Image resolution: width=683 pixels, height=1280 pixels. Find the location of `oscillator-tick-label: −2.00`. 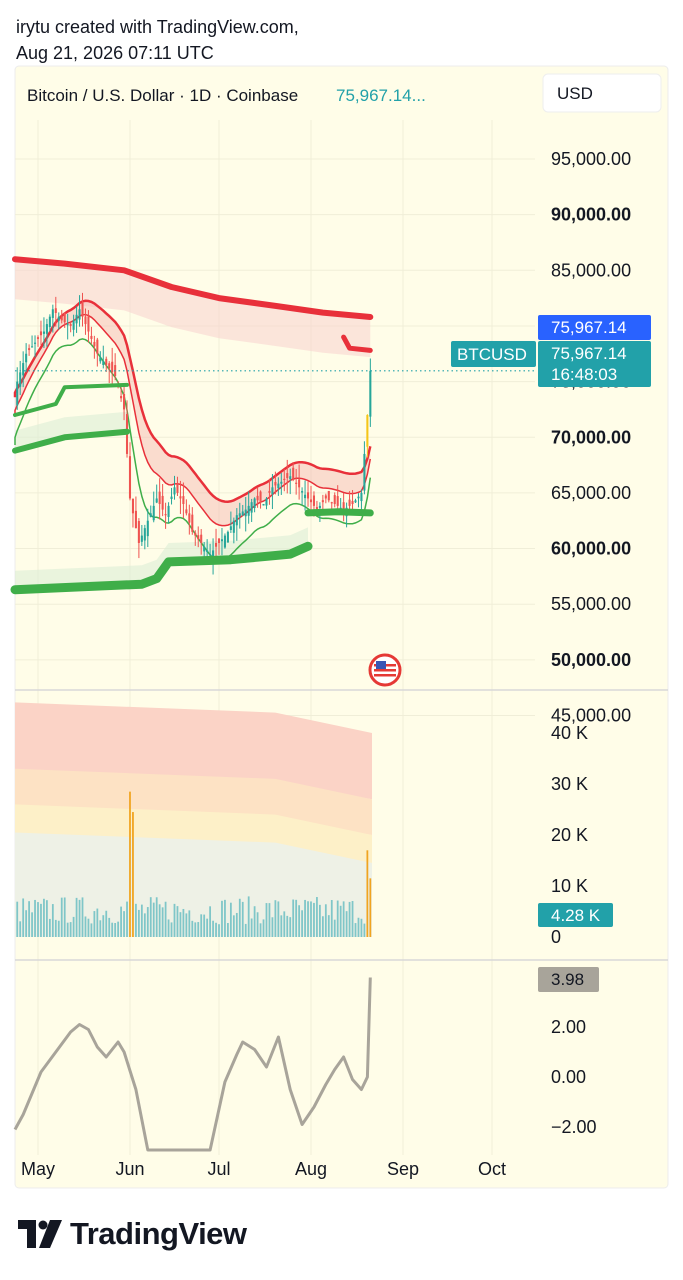

oscillator-tick-label: −2.00 is located at coordinates (574, 1127).